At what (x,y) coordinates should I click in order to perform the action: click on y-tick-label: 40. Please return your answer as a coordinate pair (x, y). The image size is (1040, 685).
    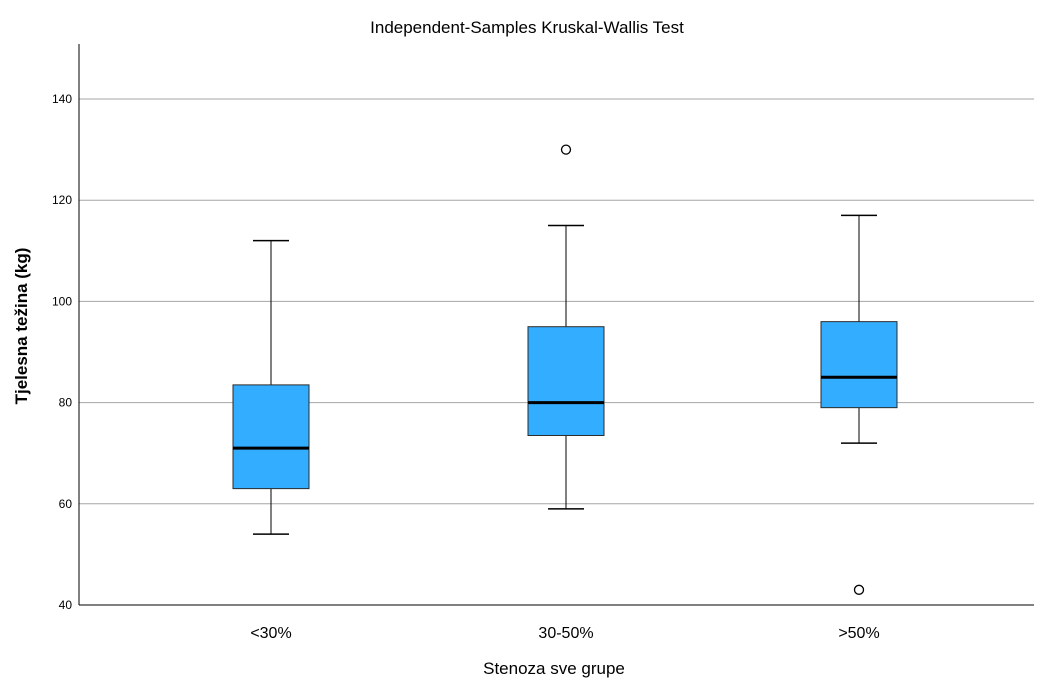
    Looking at the image, I should click on (66, 605).